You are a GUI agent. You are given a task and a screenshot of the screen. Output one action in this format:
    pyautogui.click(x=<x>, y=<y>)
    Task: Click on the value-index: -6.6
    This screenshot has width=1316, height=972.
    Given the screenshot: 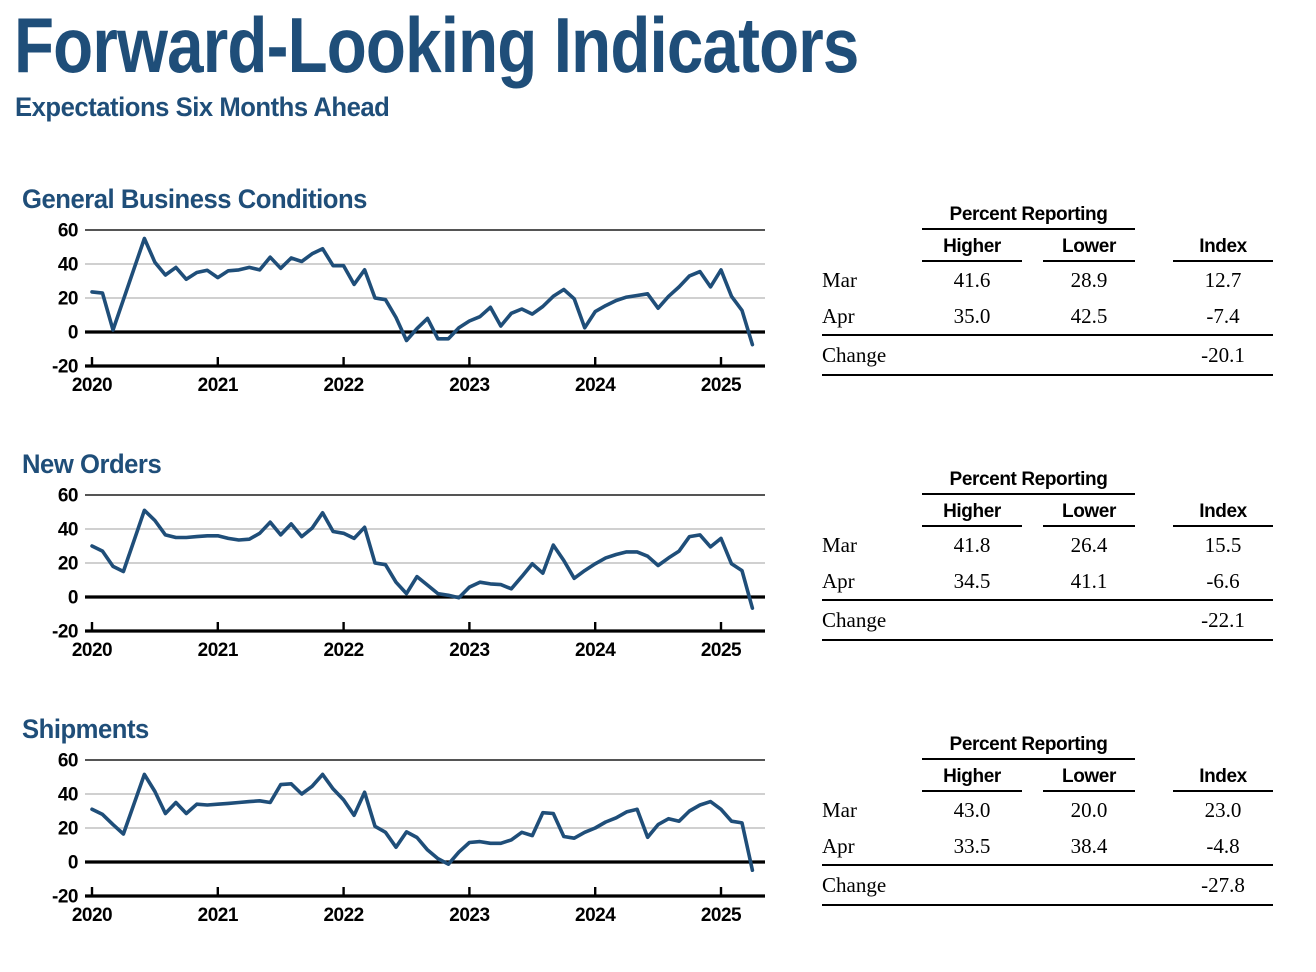 What is the action you would take?
    pyautogui.click(x=1223, y=580)
    